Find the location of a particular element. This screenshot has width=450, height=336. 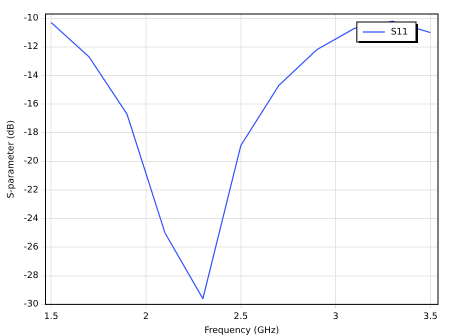

y-tick-label: -24 is located at coordinates (31, 219).